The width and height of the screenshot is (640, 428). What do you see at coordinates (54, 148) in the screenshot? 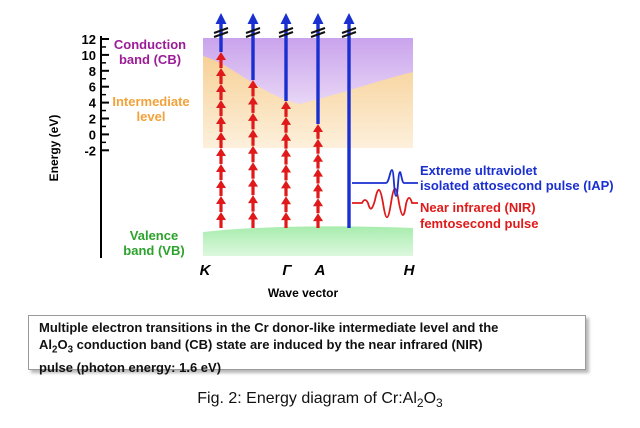
I see `y-axis-label: Energy (eV)` at bounding box center [54, 148].